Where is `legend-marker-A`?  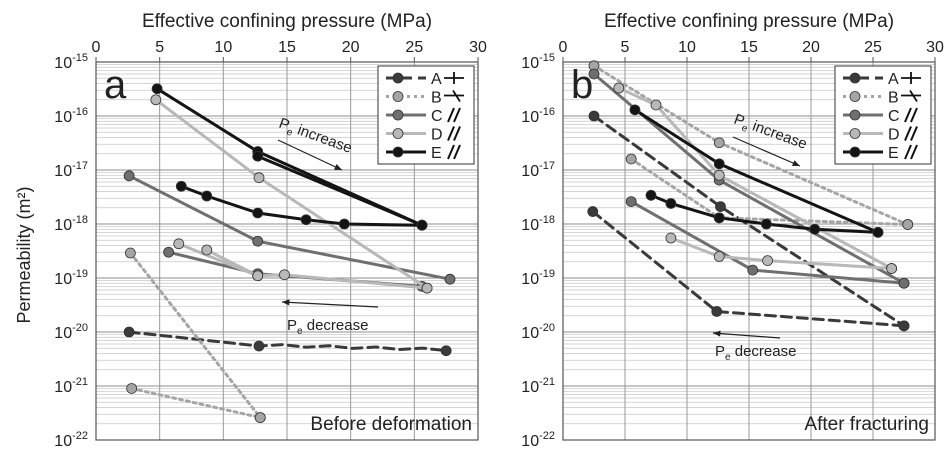 legend-marker-A is located at coordinates (398, 78).